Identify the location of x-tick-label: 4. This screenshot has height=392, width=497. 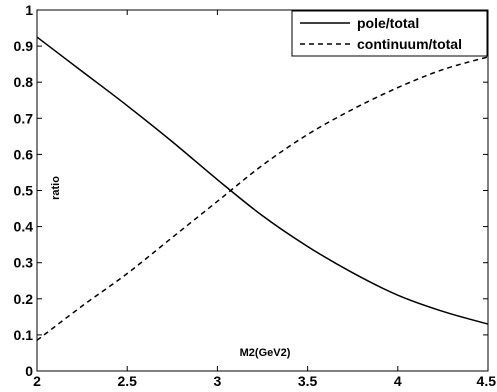
(398, 381).